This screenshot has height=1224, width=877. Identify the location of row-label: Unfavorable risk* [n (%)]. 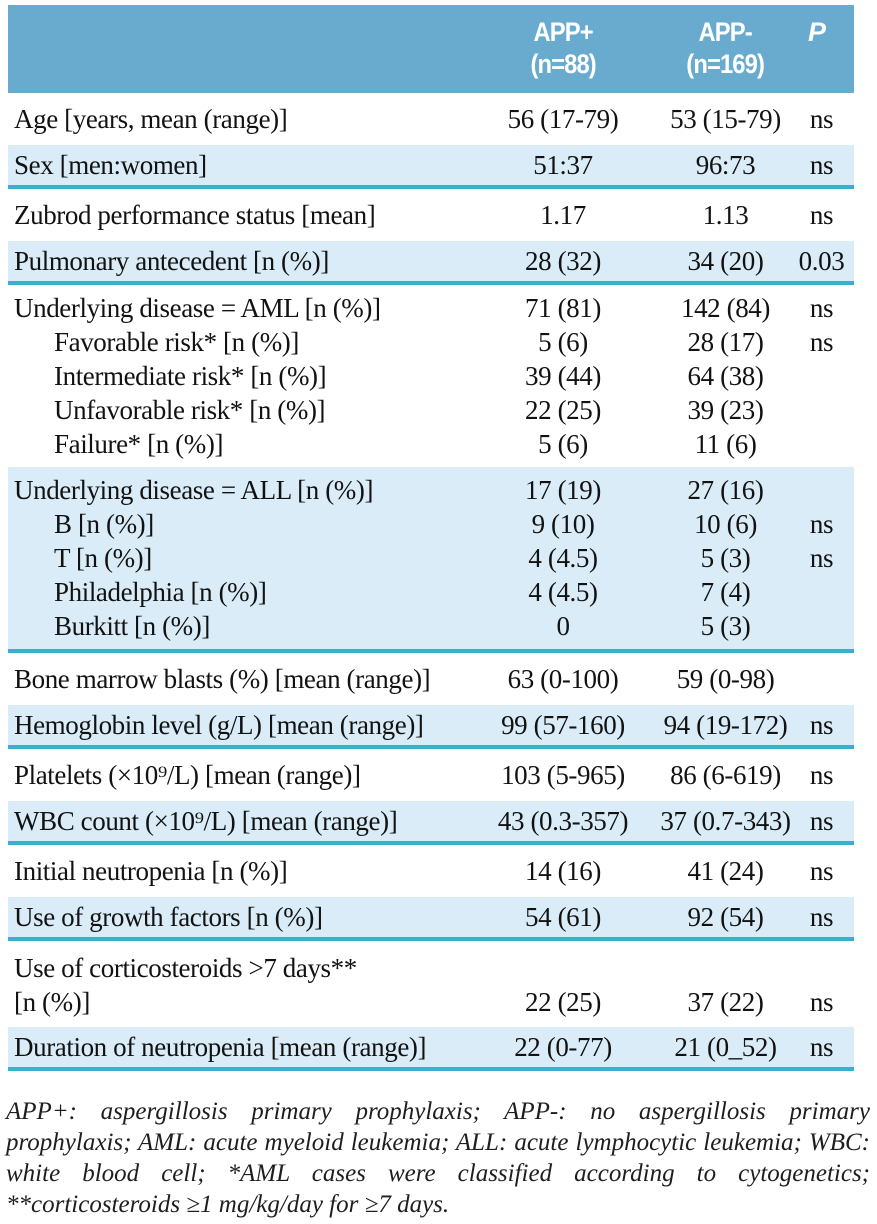
(190, 410).